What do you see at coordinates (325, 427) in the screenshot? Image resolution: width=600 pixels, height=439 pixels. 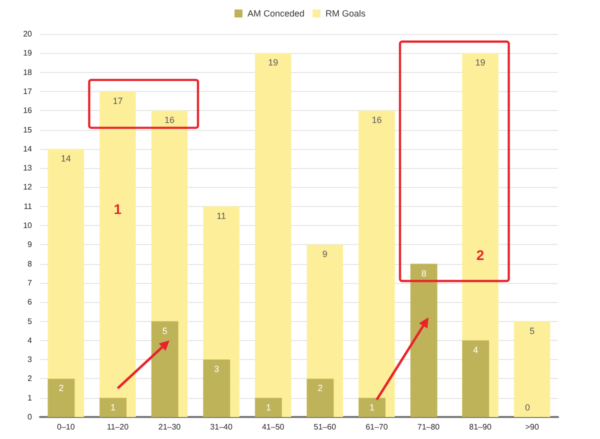 I see `x-tick-label: 51–60` at bounding box center [325, 427].